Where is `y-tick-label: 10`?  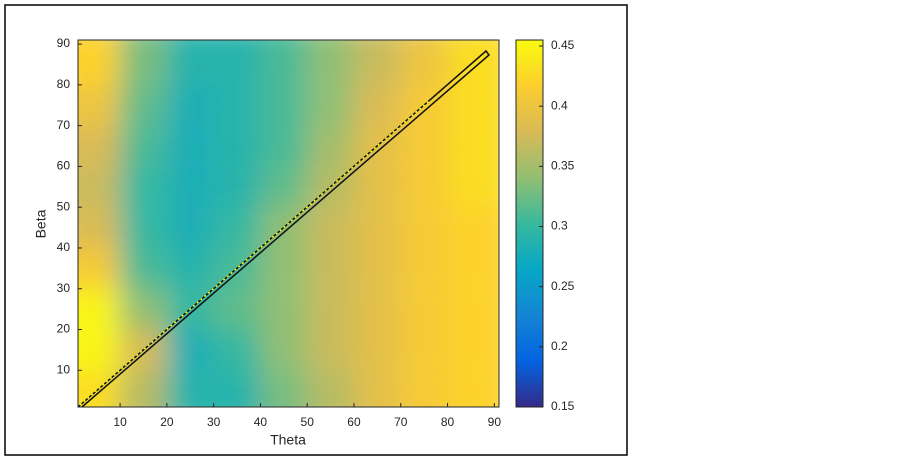 y-tick-label: 10 is located at coordinates (64, 369).